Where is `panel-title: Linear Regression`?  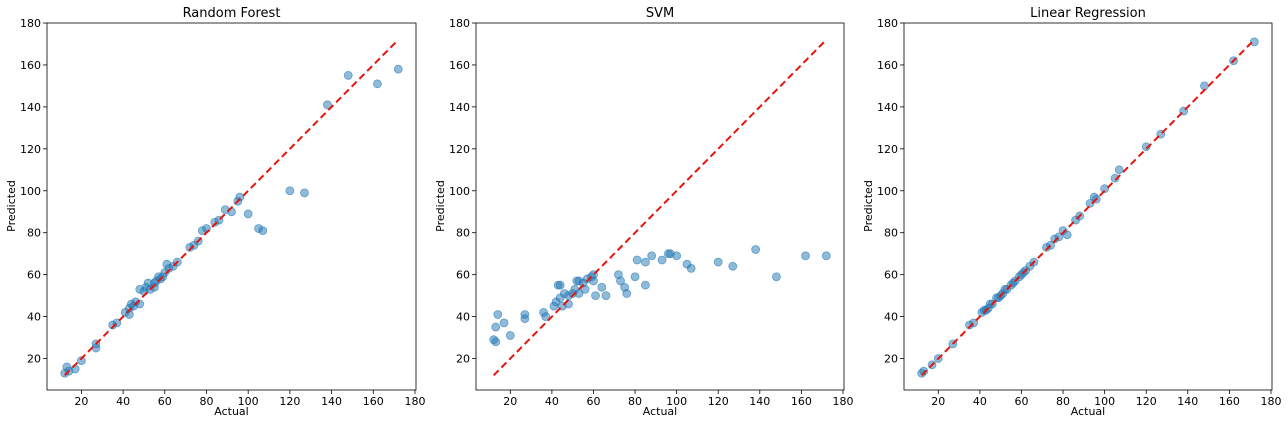
panel-title: Linear Regression is located at coordinates (1088, 13).